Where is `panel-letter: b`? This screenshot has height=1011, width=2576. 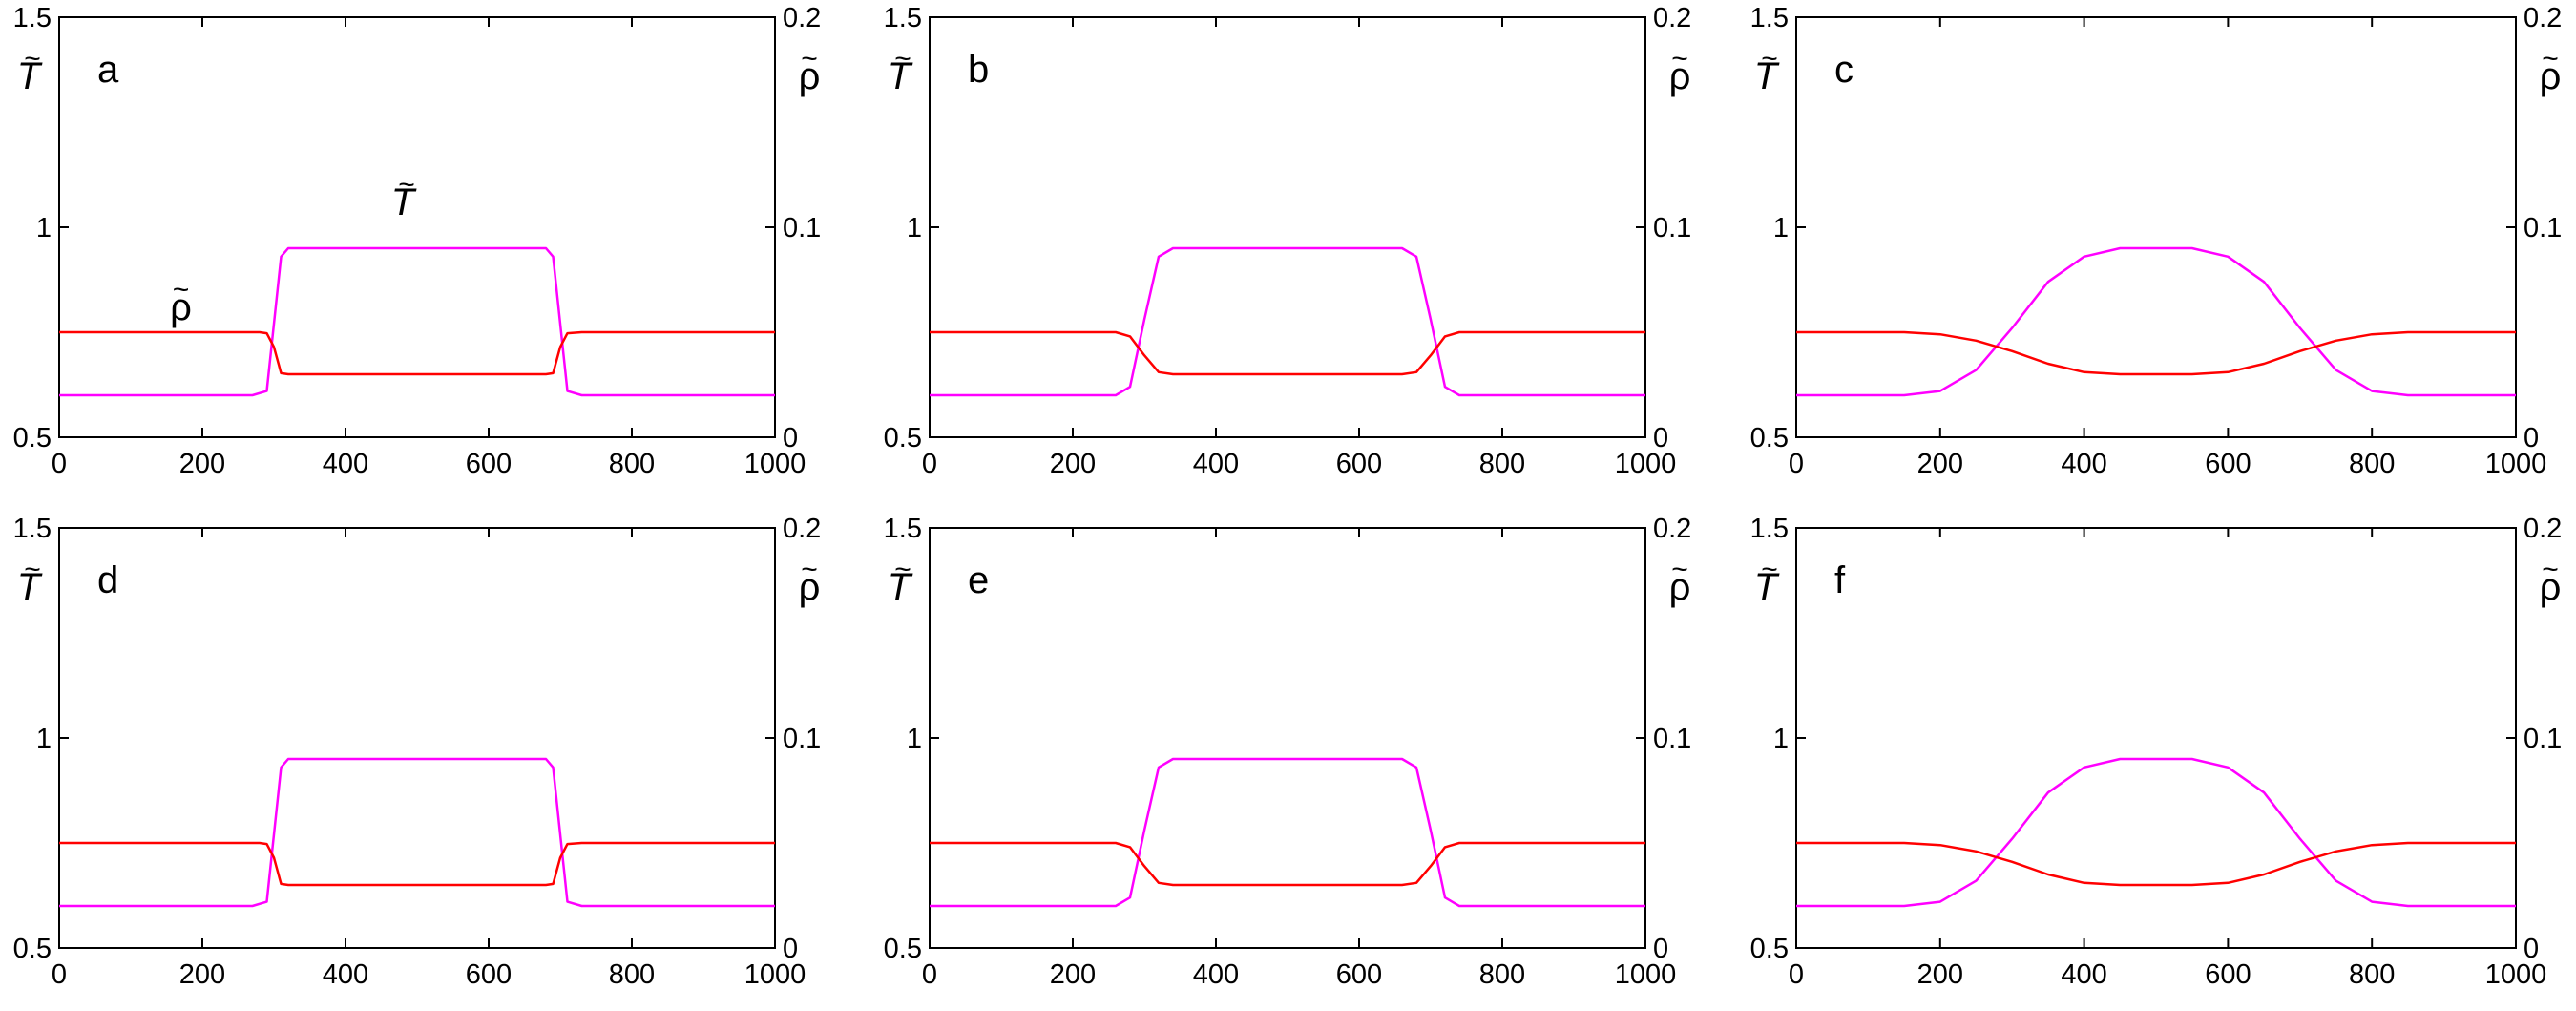 panel-letter: b is located at coordinates (978, 70).